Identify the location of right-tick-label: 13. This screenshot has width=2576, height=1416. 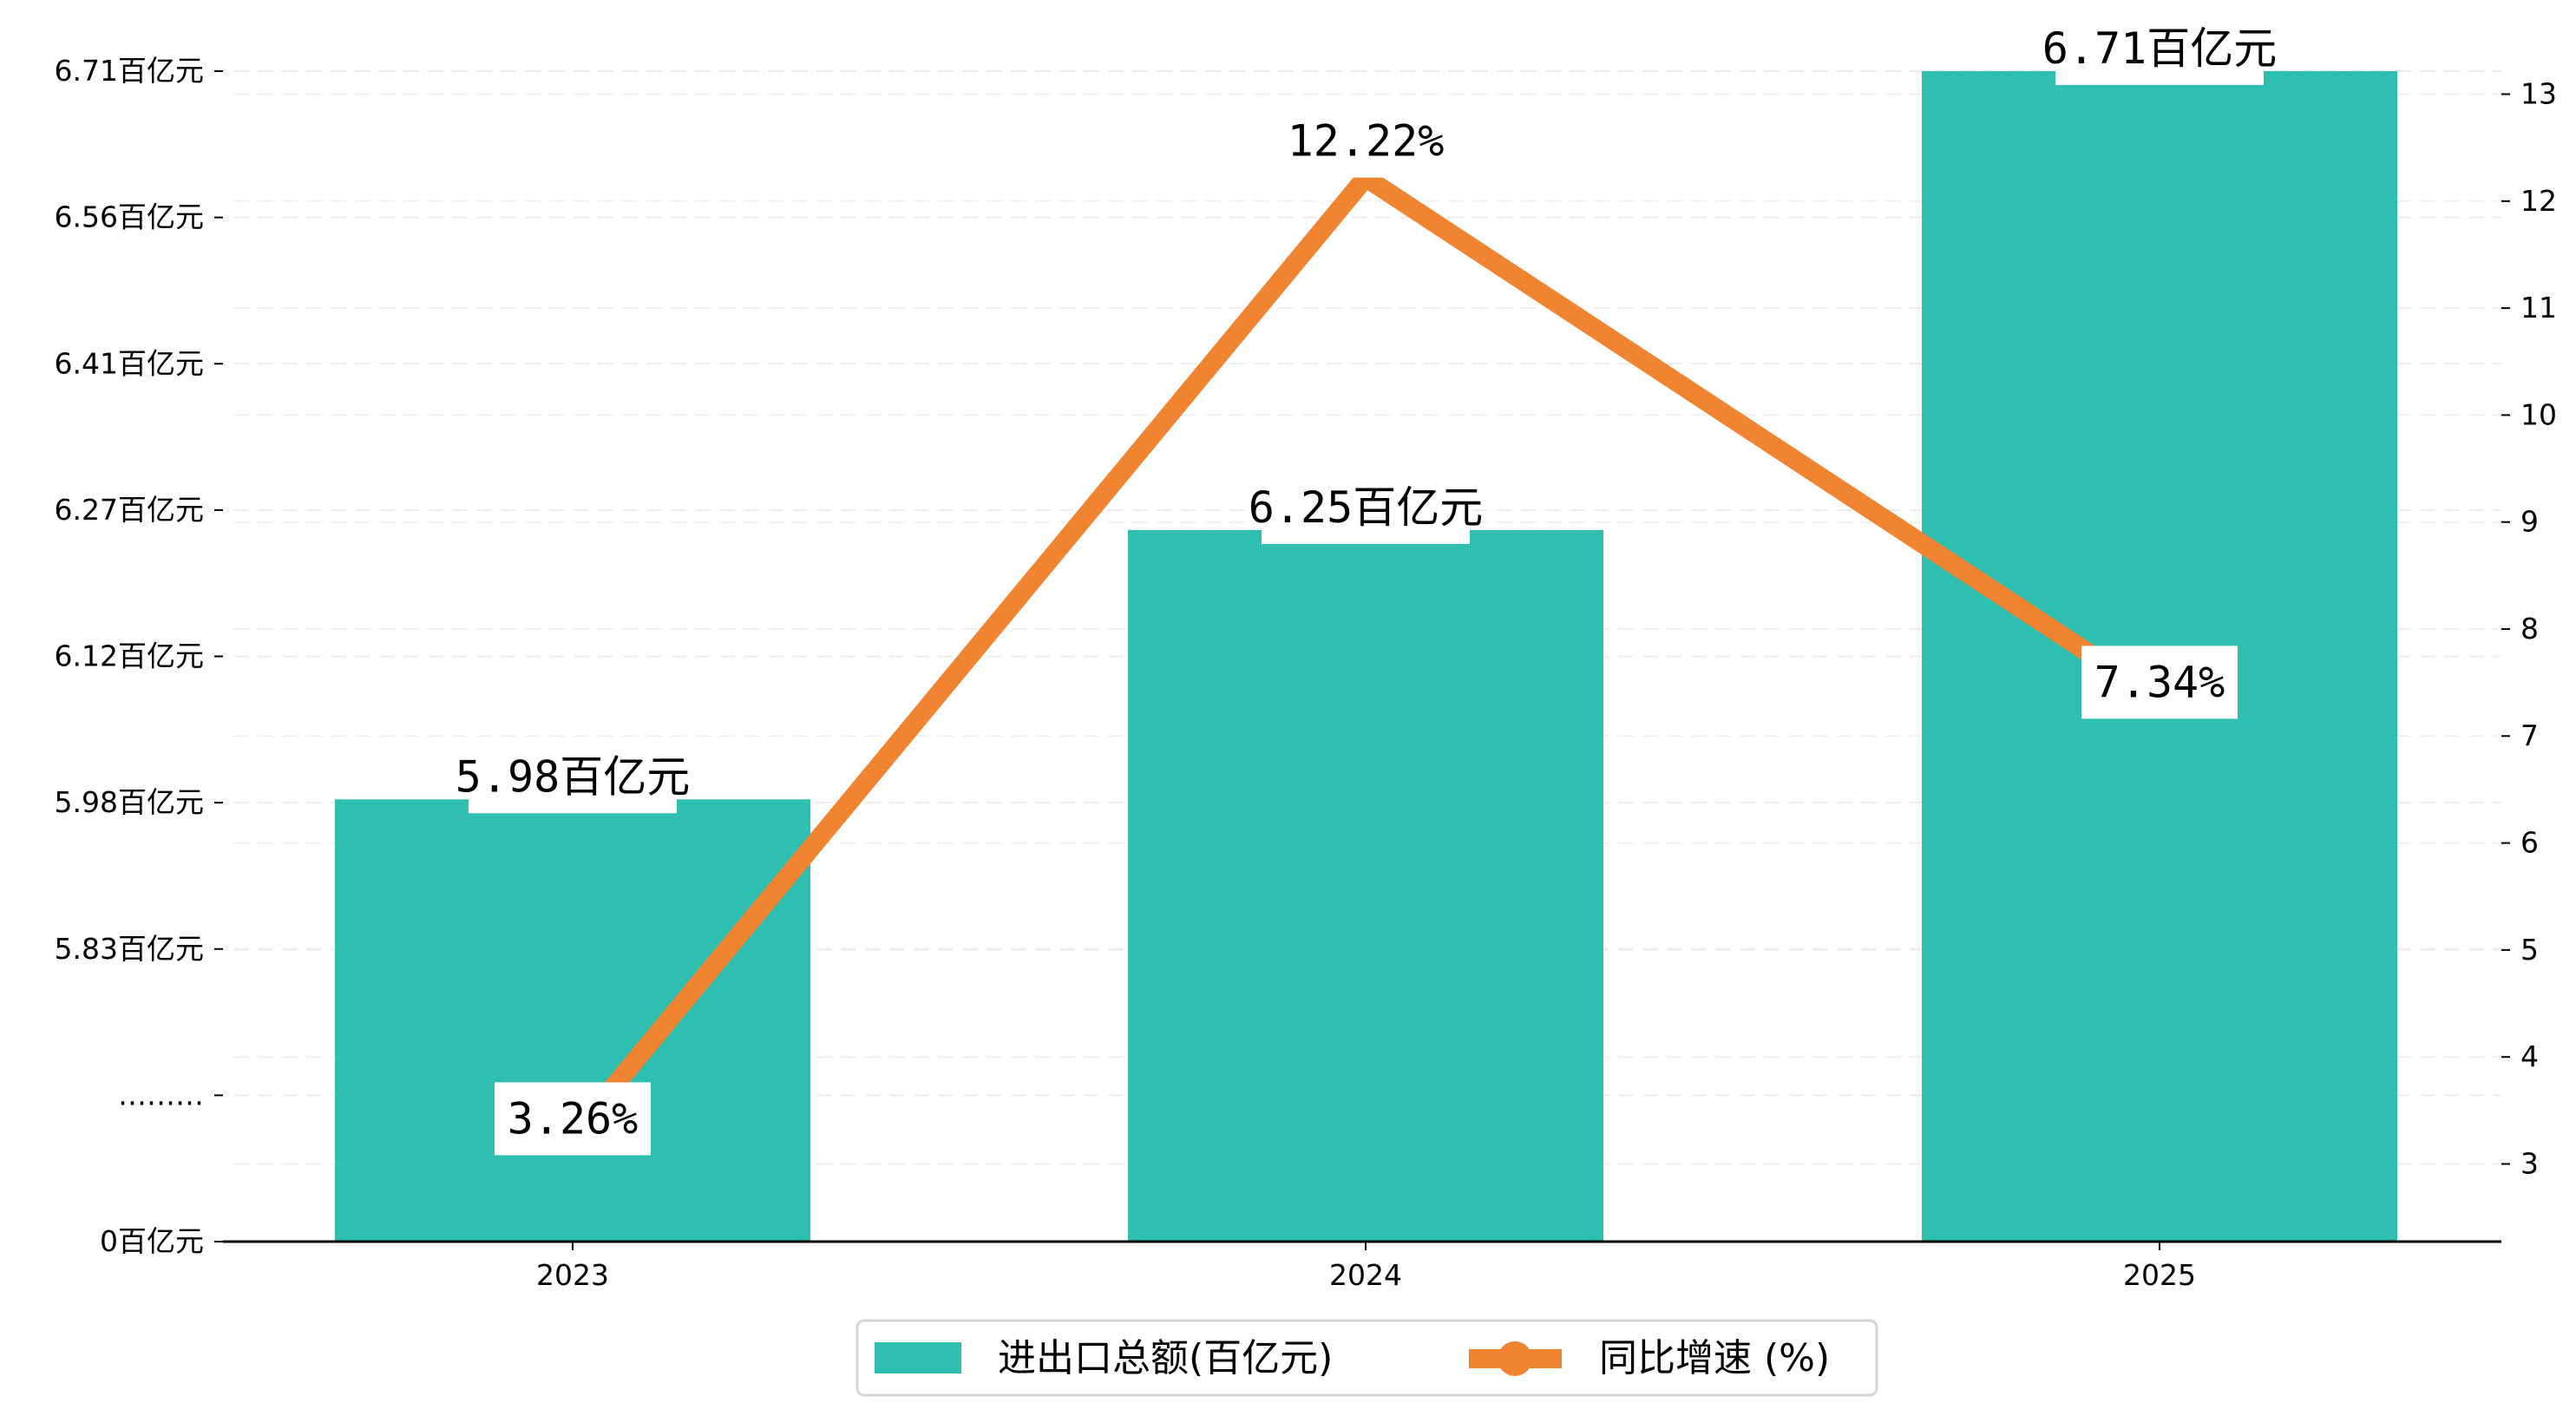
(2538, 94).